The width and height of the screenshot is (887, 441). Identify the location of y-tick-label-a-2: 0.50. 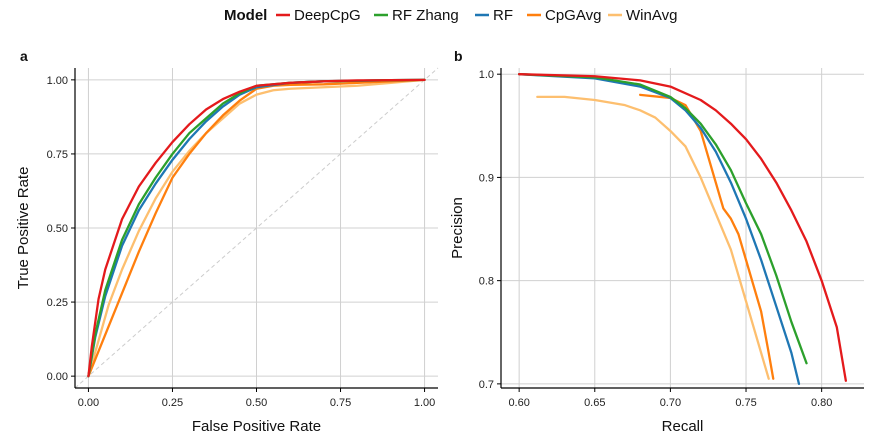
(57, 229).